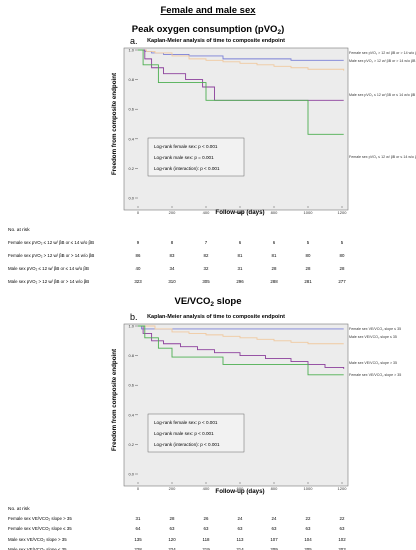  I want to click on series-end-label: Female sex VE/VCO₂ slope ≤ 35, so click(375, 329).